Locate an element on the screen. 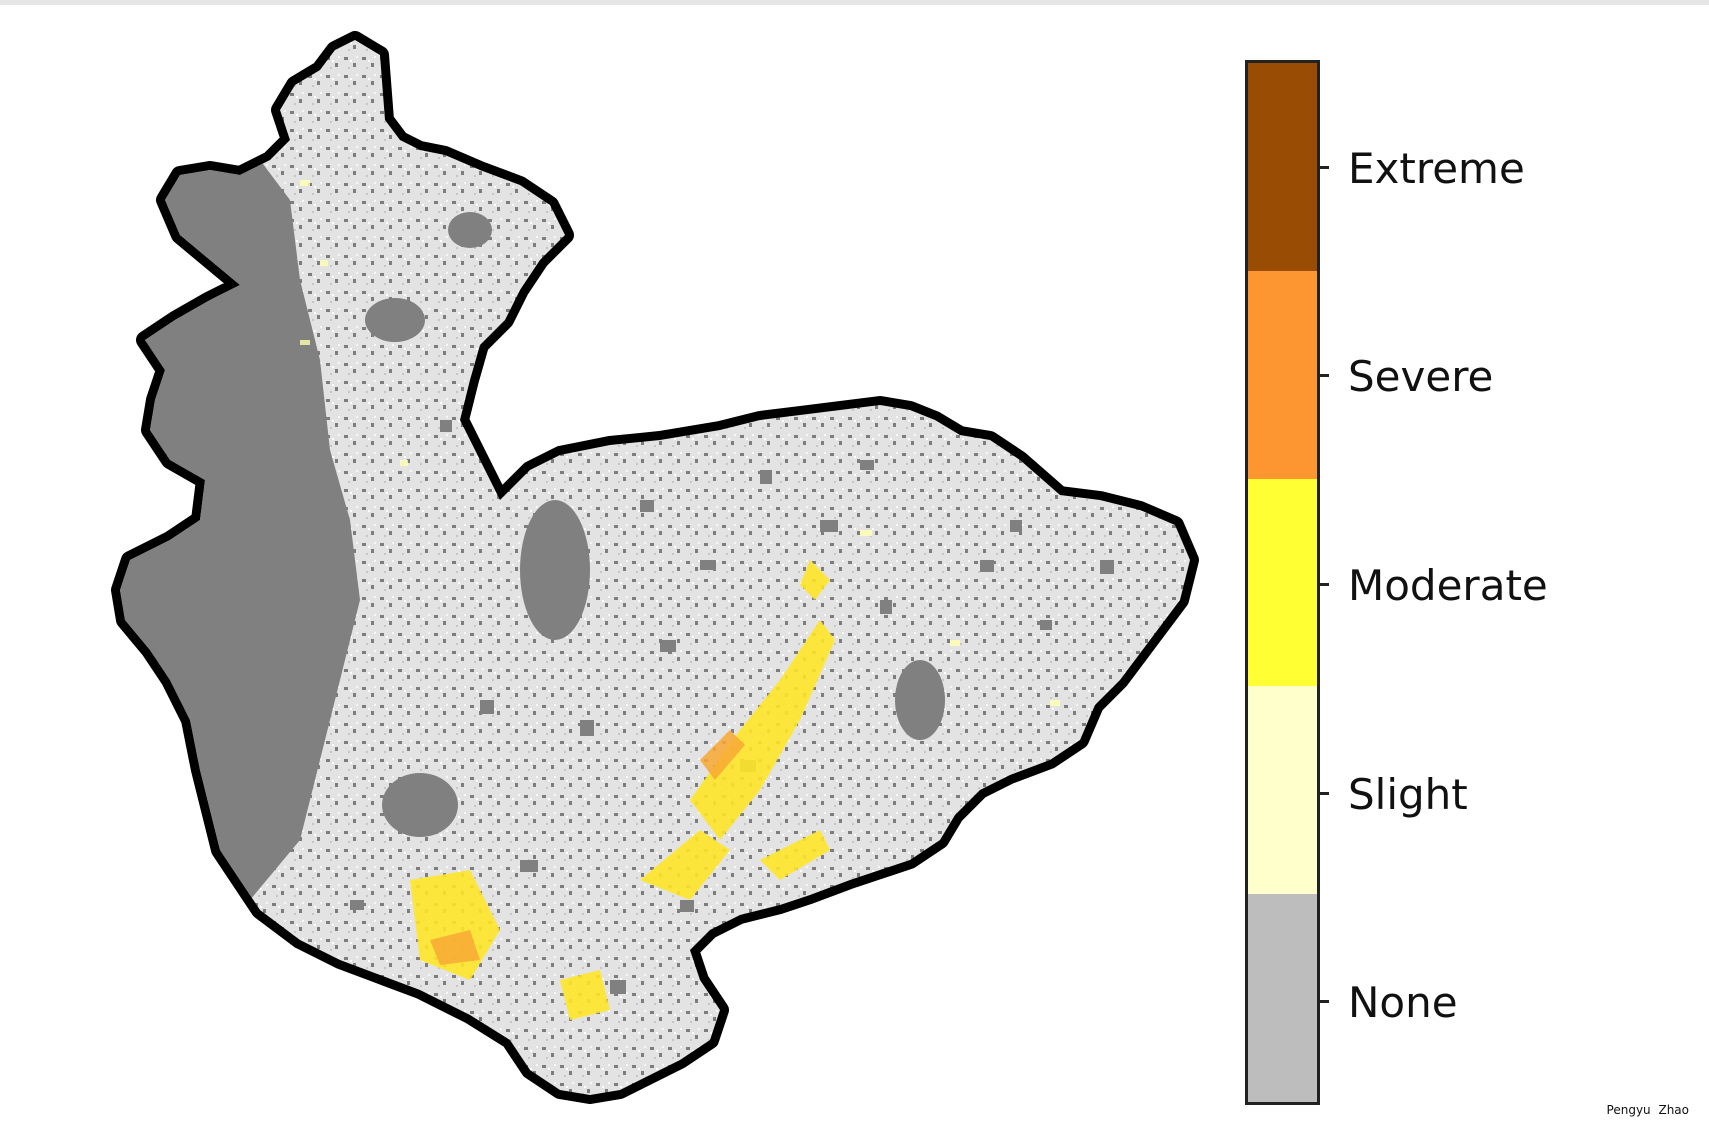 The width and height of the screenshot is (1709, 1139). legend-label-moderate: Moderate is located at coordinates (1448, 585).